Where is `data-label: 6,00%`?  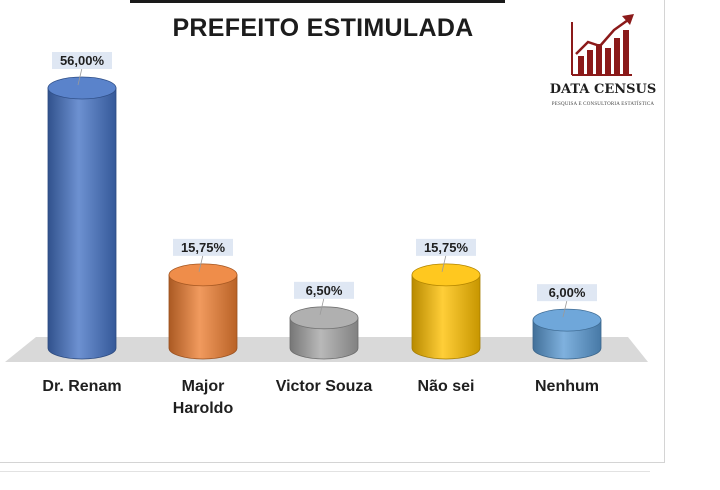
data-label: 6,00% is located at coordinates (567, 292).